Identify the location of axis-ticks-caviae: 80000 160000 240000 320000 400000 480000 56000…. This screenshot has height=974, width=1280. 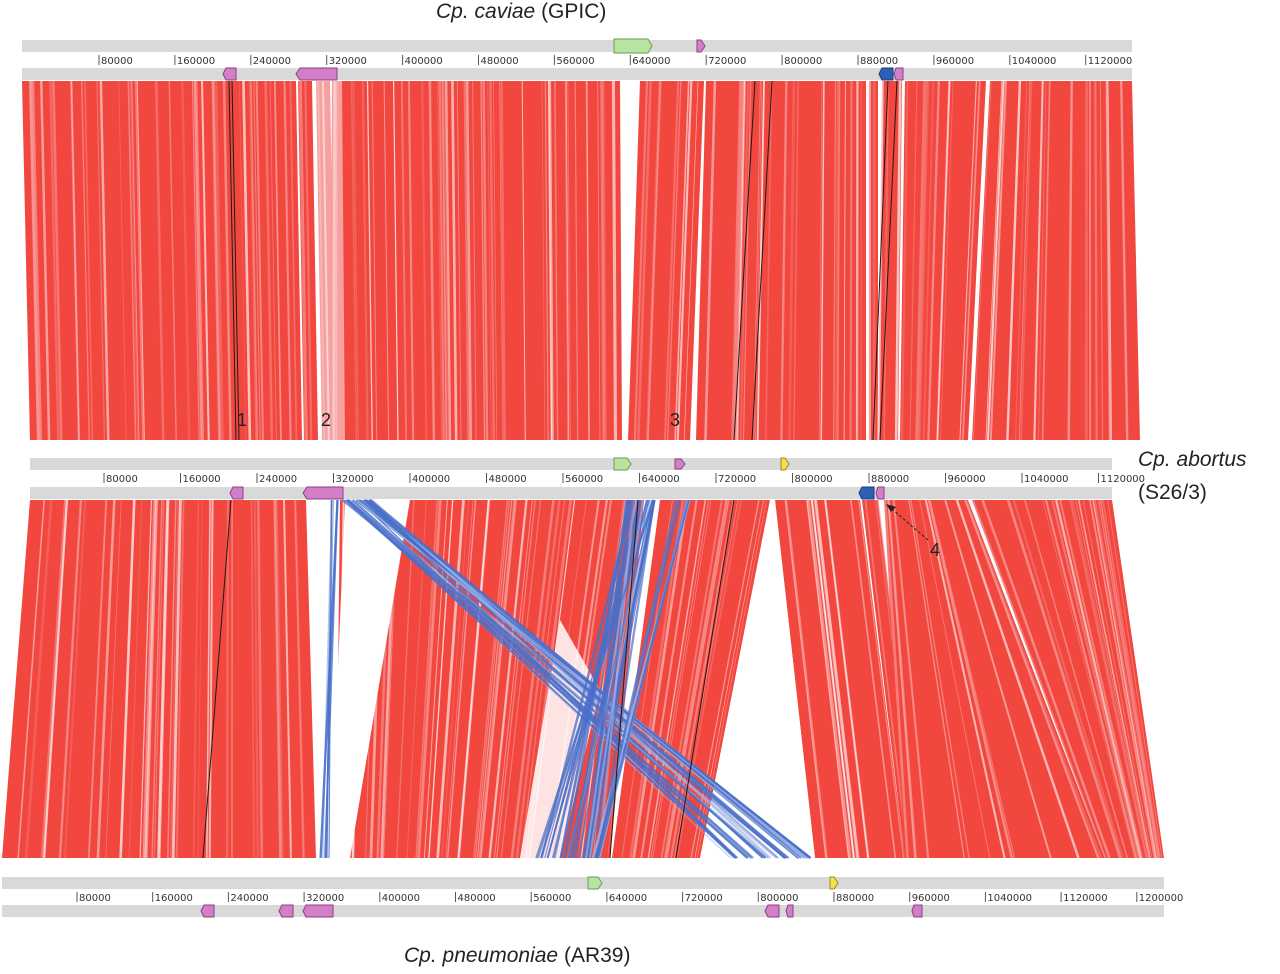
(615, 61).